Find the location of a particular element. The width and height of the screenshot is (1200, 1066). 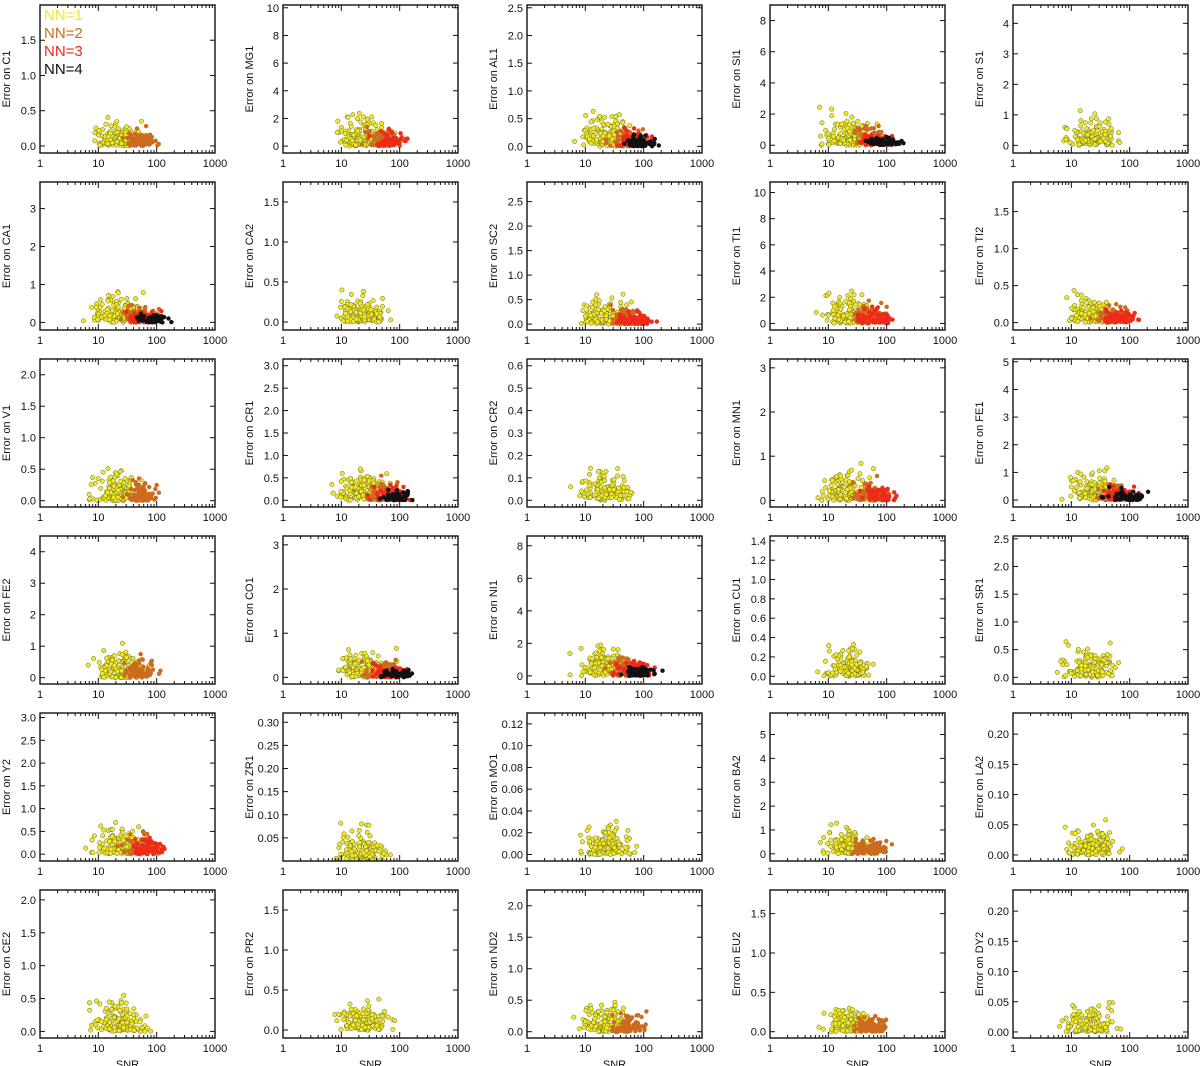

plot-frame is located at coordinates (614, 256).